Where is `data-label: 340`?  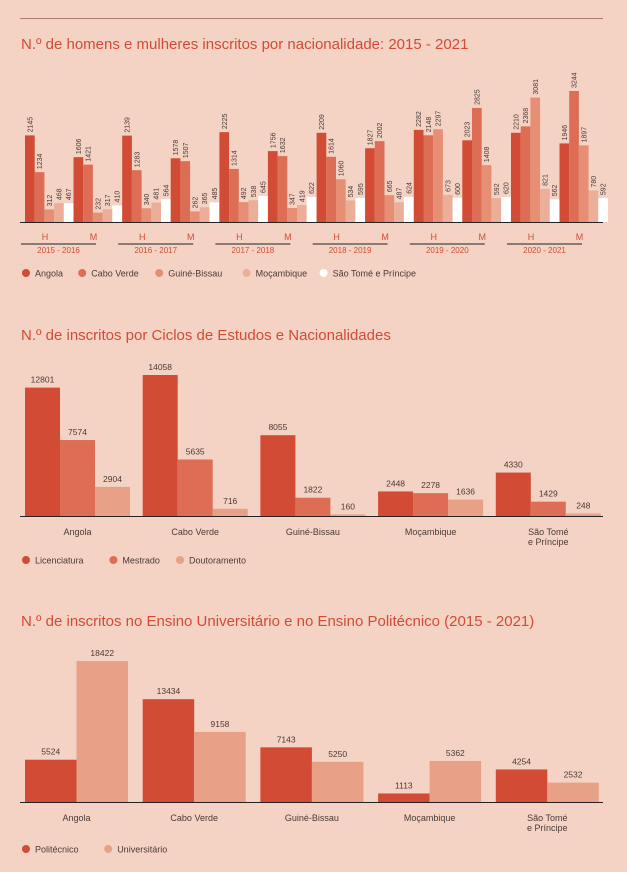 data-label: 340 is located at coordinates (147, 199).